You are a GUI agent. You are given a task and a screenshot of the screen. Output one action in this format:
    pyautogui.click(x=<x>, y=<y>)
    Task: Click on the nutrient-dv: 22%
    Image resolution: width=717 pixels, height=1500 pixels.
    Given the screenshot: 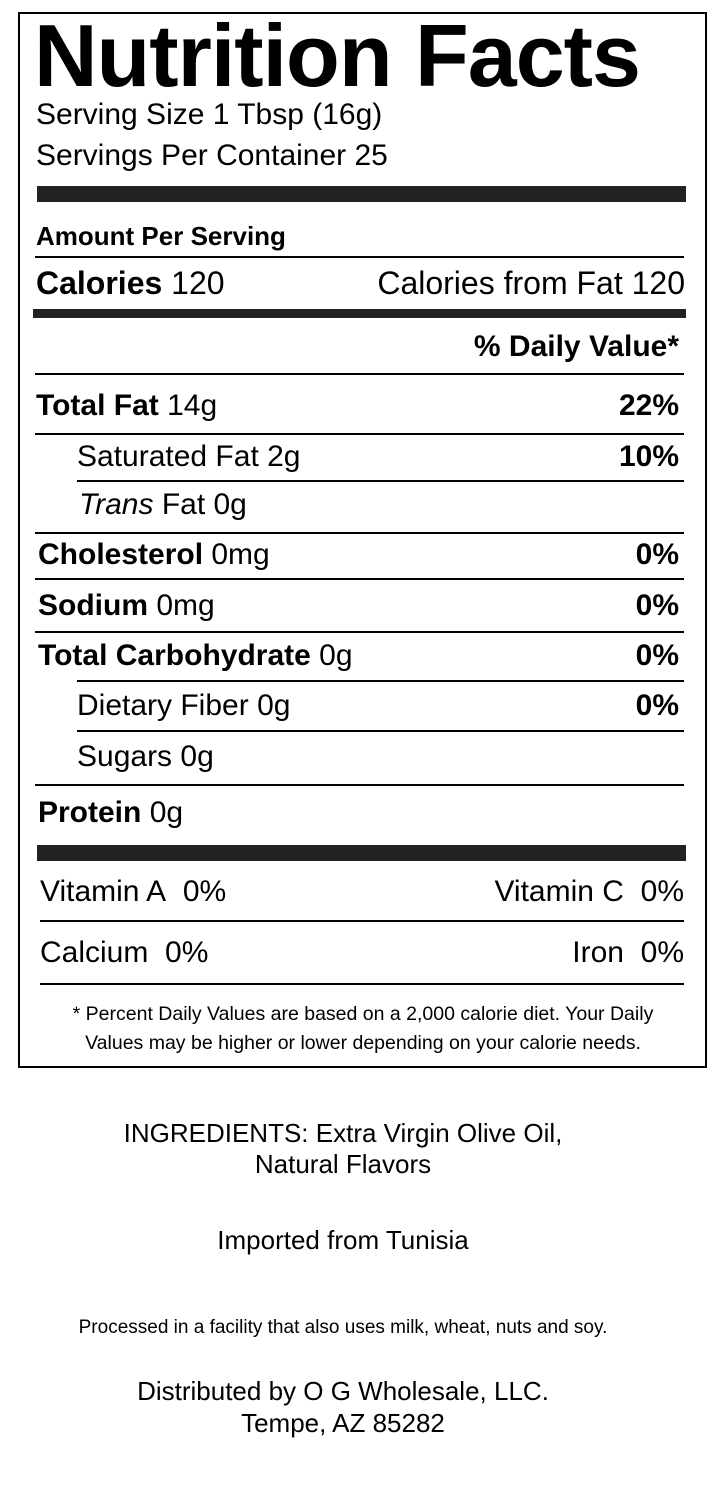 What is the action you would take?
    pyautogui.click(x=648, y=405)
    